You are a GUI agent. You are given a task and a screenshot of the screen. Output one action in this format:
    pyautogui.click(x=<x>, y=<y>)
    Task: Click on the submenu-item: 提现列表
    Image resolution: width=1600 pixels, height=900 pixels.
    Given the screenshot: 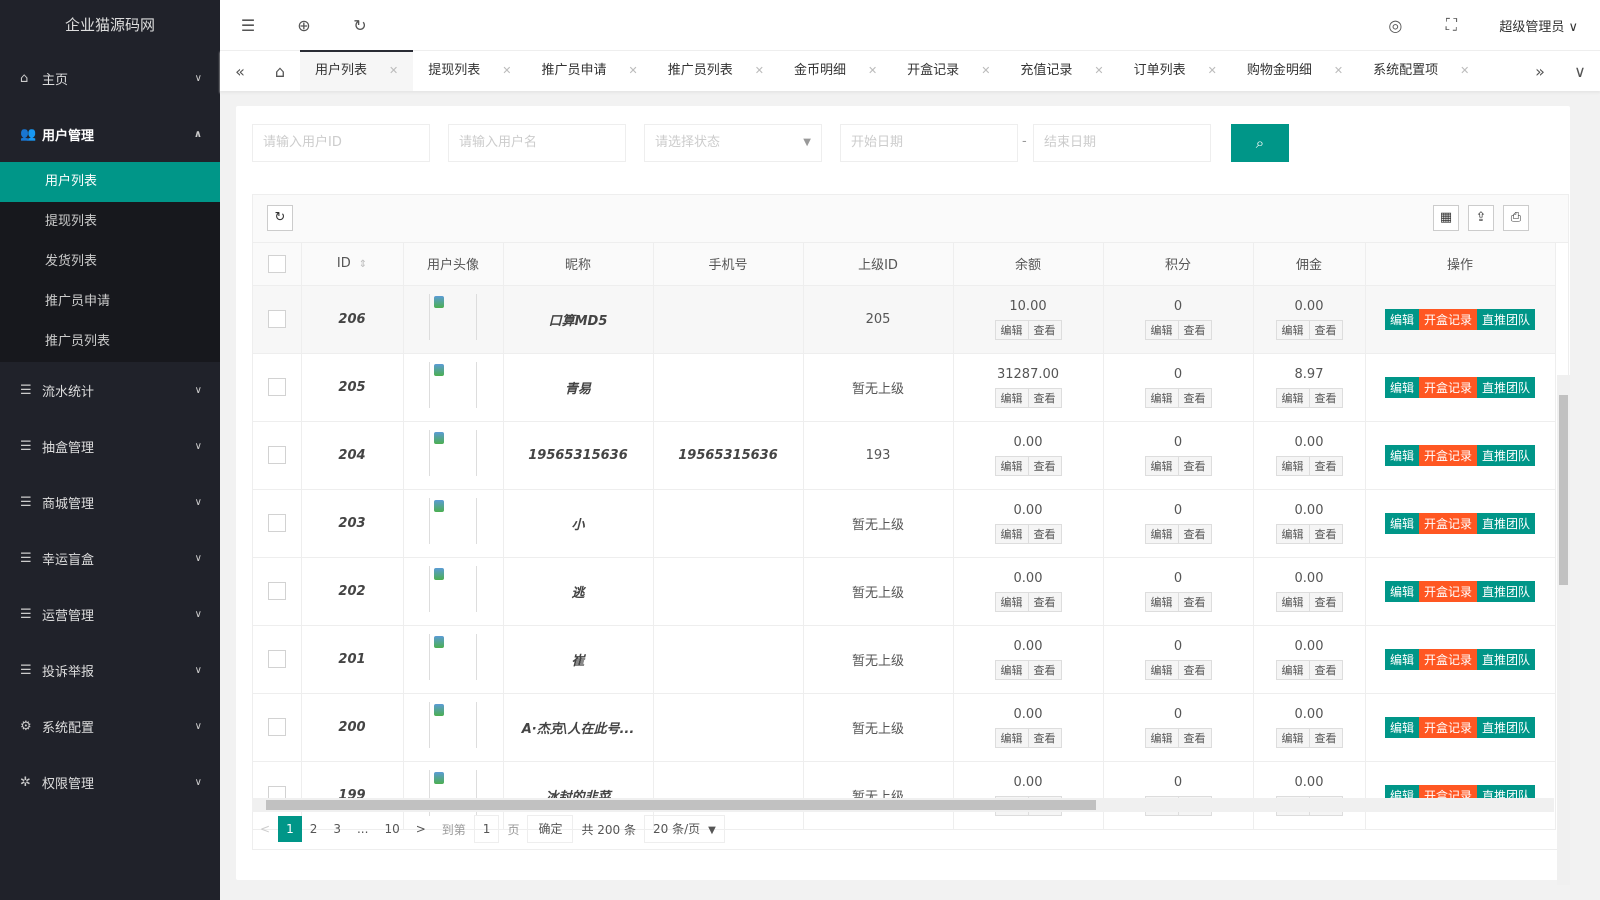 What is the action you would take?
    pyautogui.click(x=71, y=221)
    